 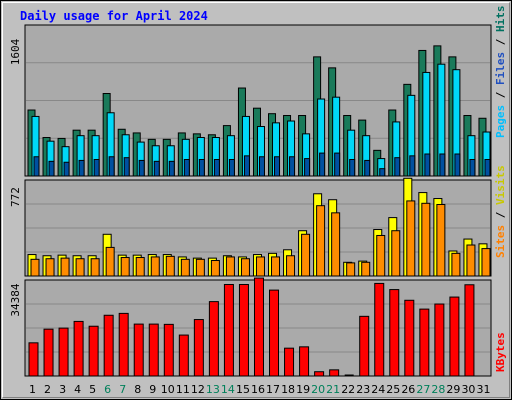 I want to click on x-tick-label: 25, so click(x=393, y=389).